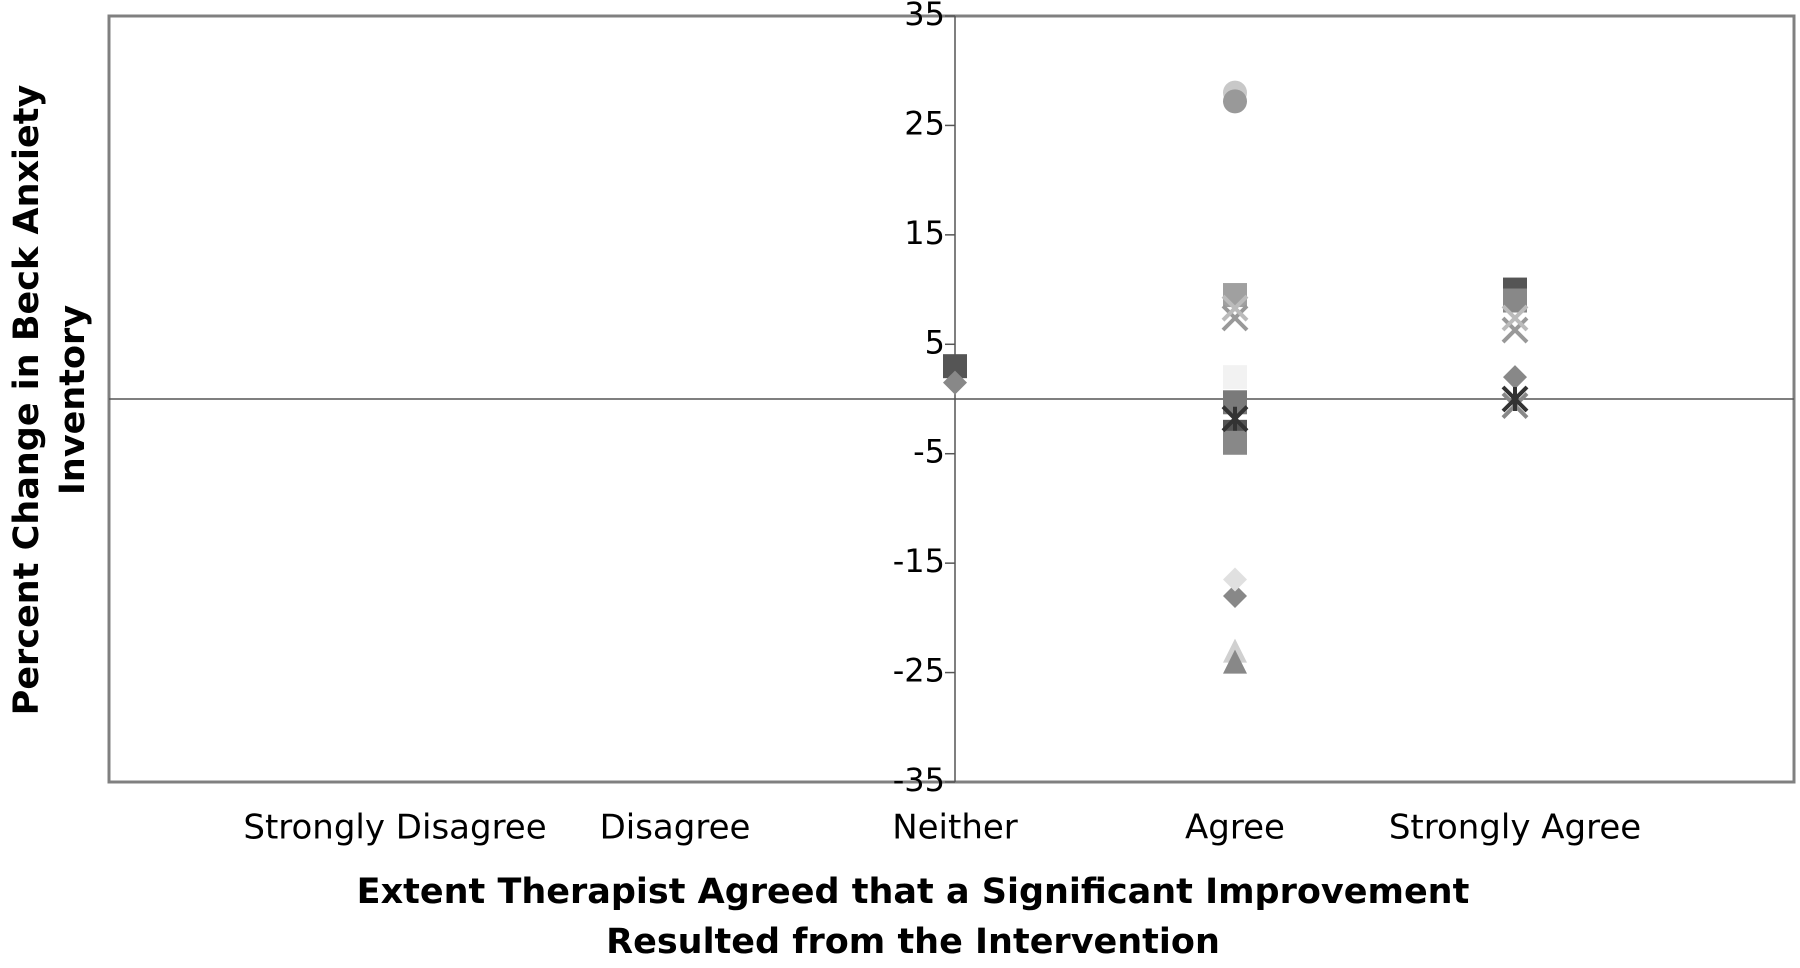  Describe the element at coordinates (924, 233) in the screenshot. I see `y-tick-label: 15` at that location.